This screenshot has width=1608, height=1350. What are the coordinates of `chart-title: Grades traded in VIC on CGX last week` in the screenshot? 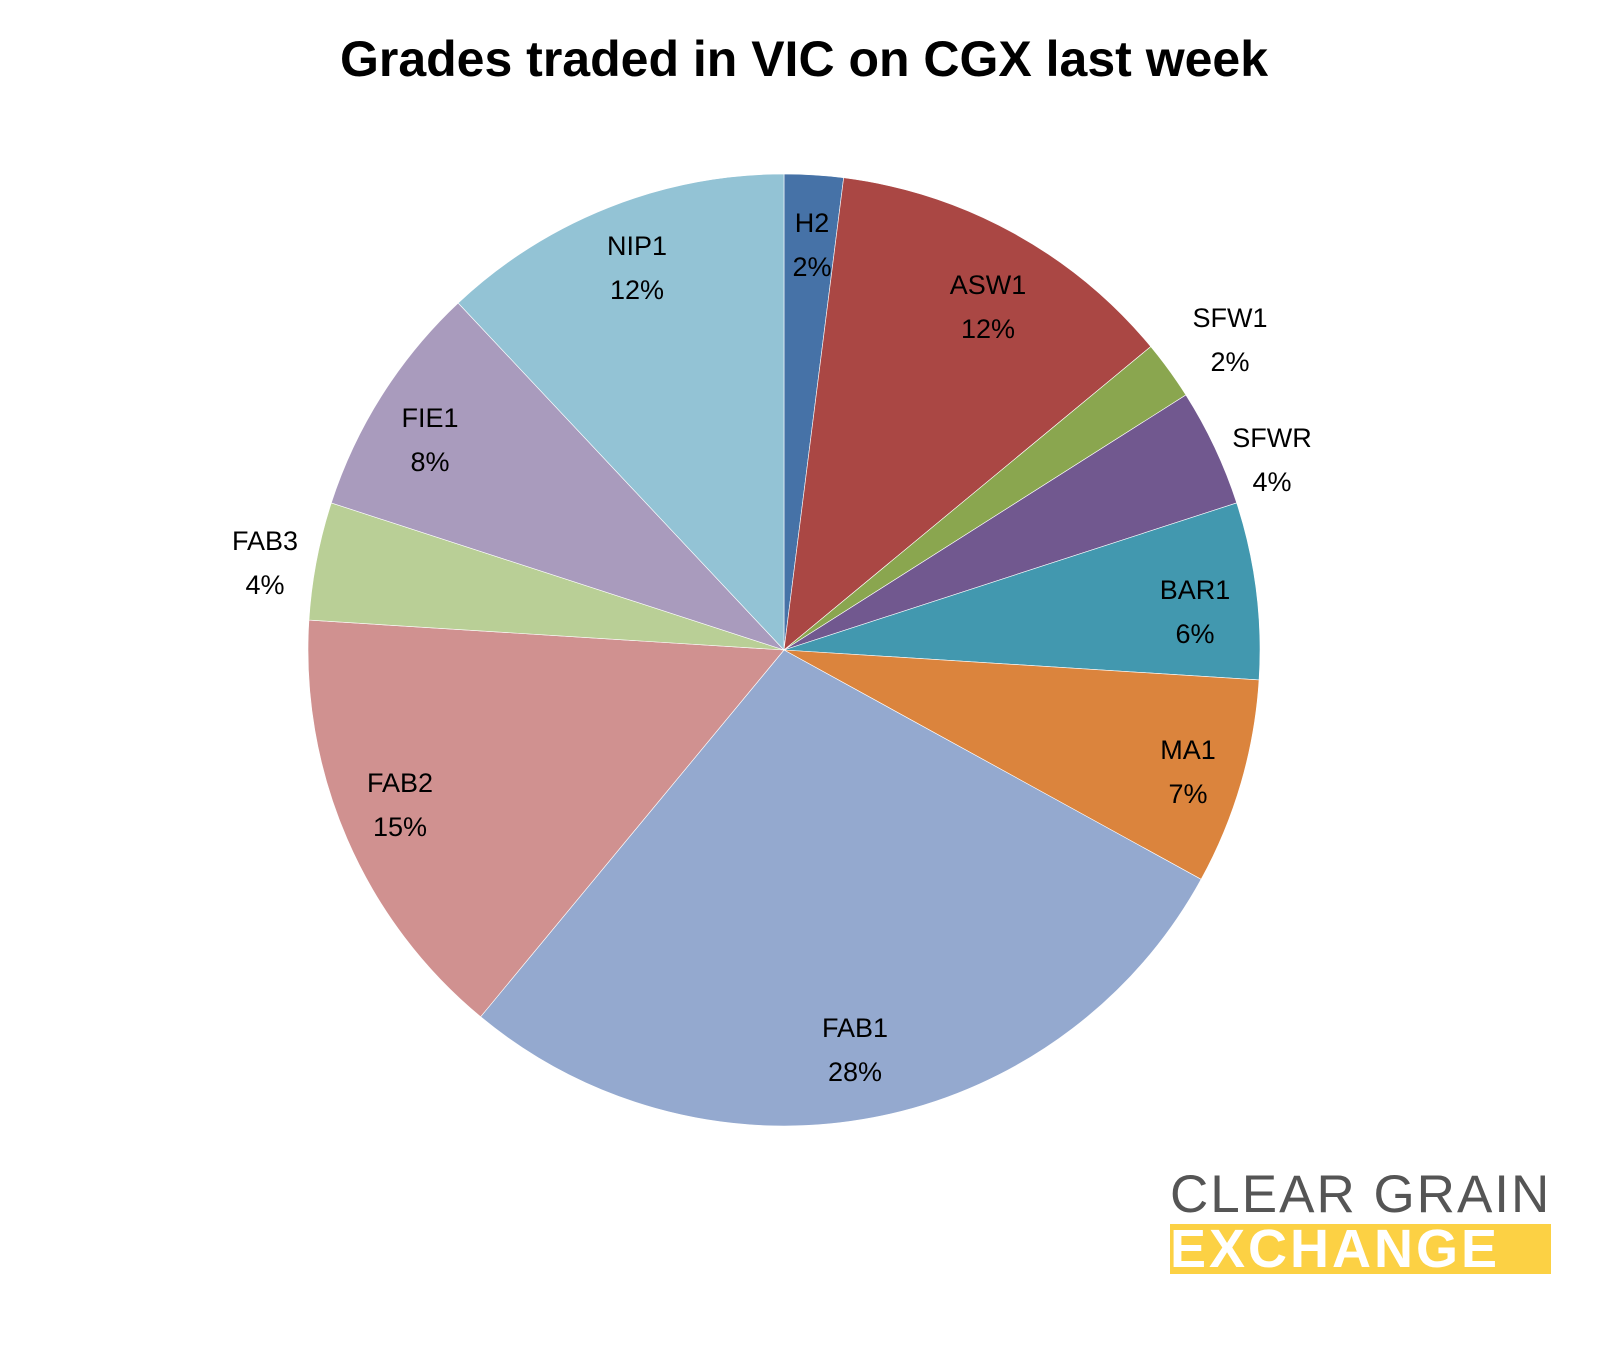 It's located at (804, 59).